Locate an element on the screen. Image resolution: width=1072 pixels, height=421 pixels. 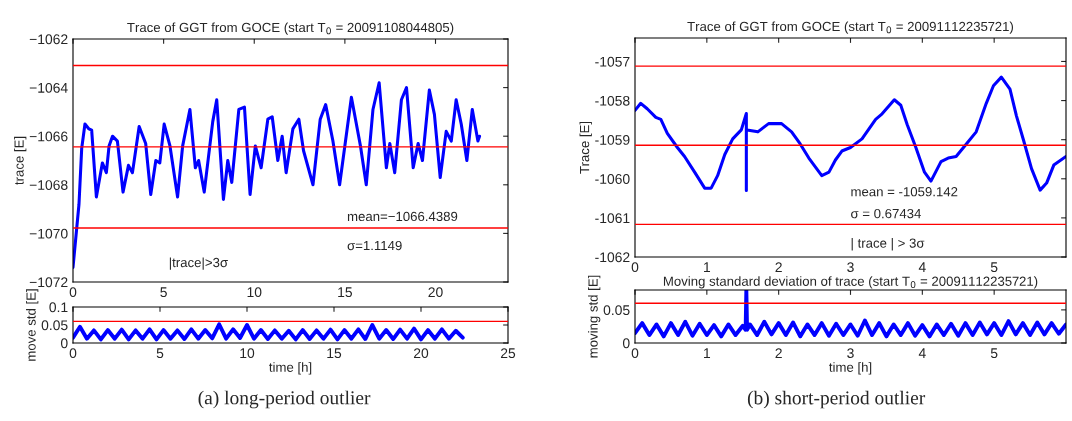
annotation: mean=−1066.4389 is located at coordinates (402, 216).